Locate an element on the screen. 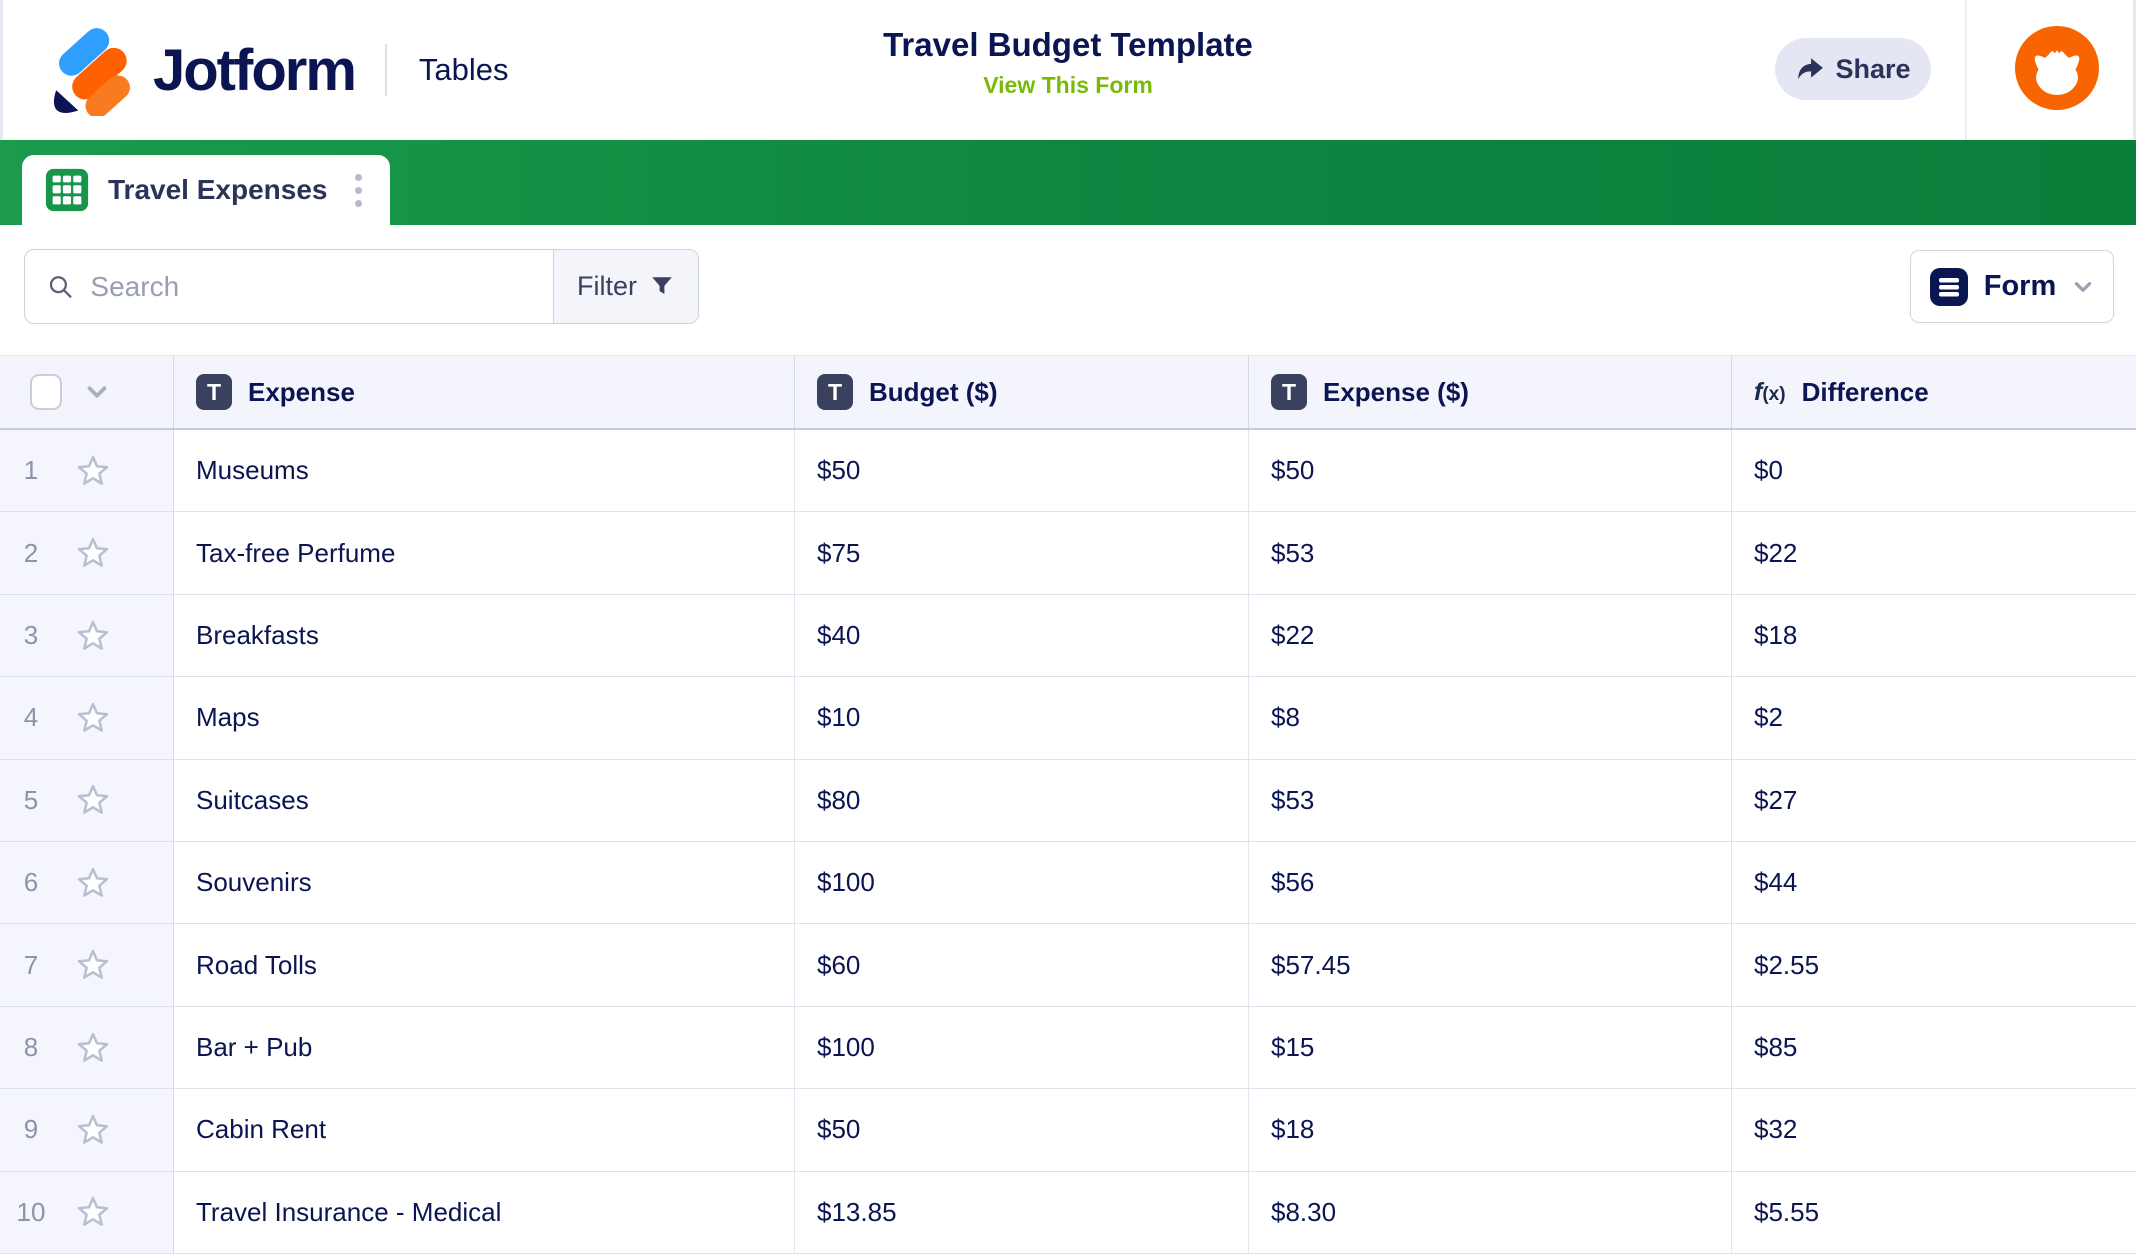 Image resolution: width=2136 pixels, height=1254 pixels. cell-value: $32 is located at coordinates (1776, 1129).